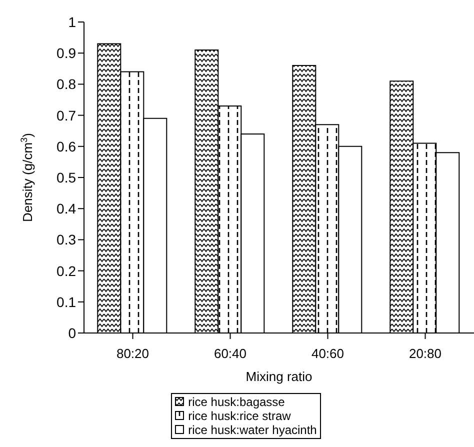 The image size is (474, 447). I want to click on y-tick-label: 0.6, so click(66, 146).